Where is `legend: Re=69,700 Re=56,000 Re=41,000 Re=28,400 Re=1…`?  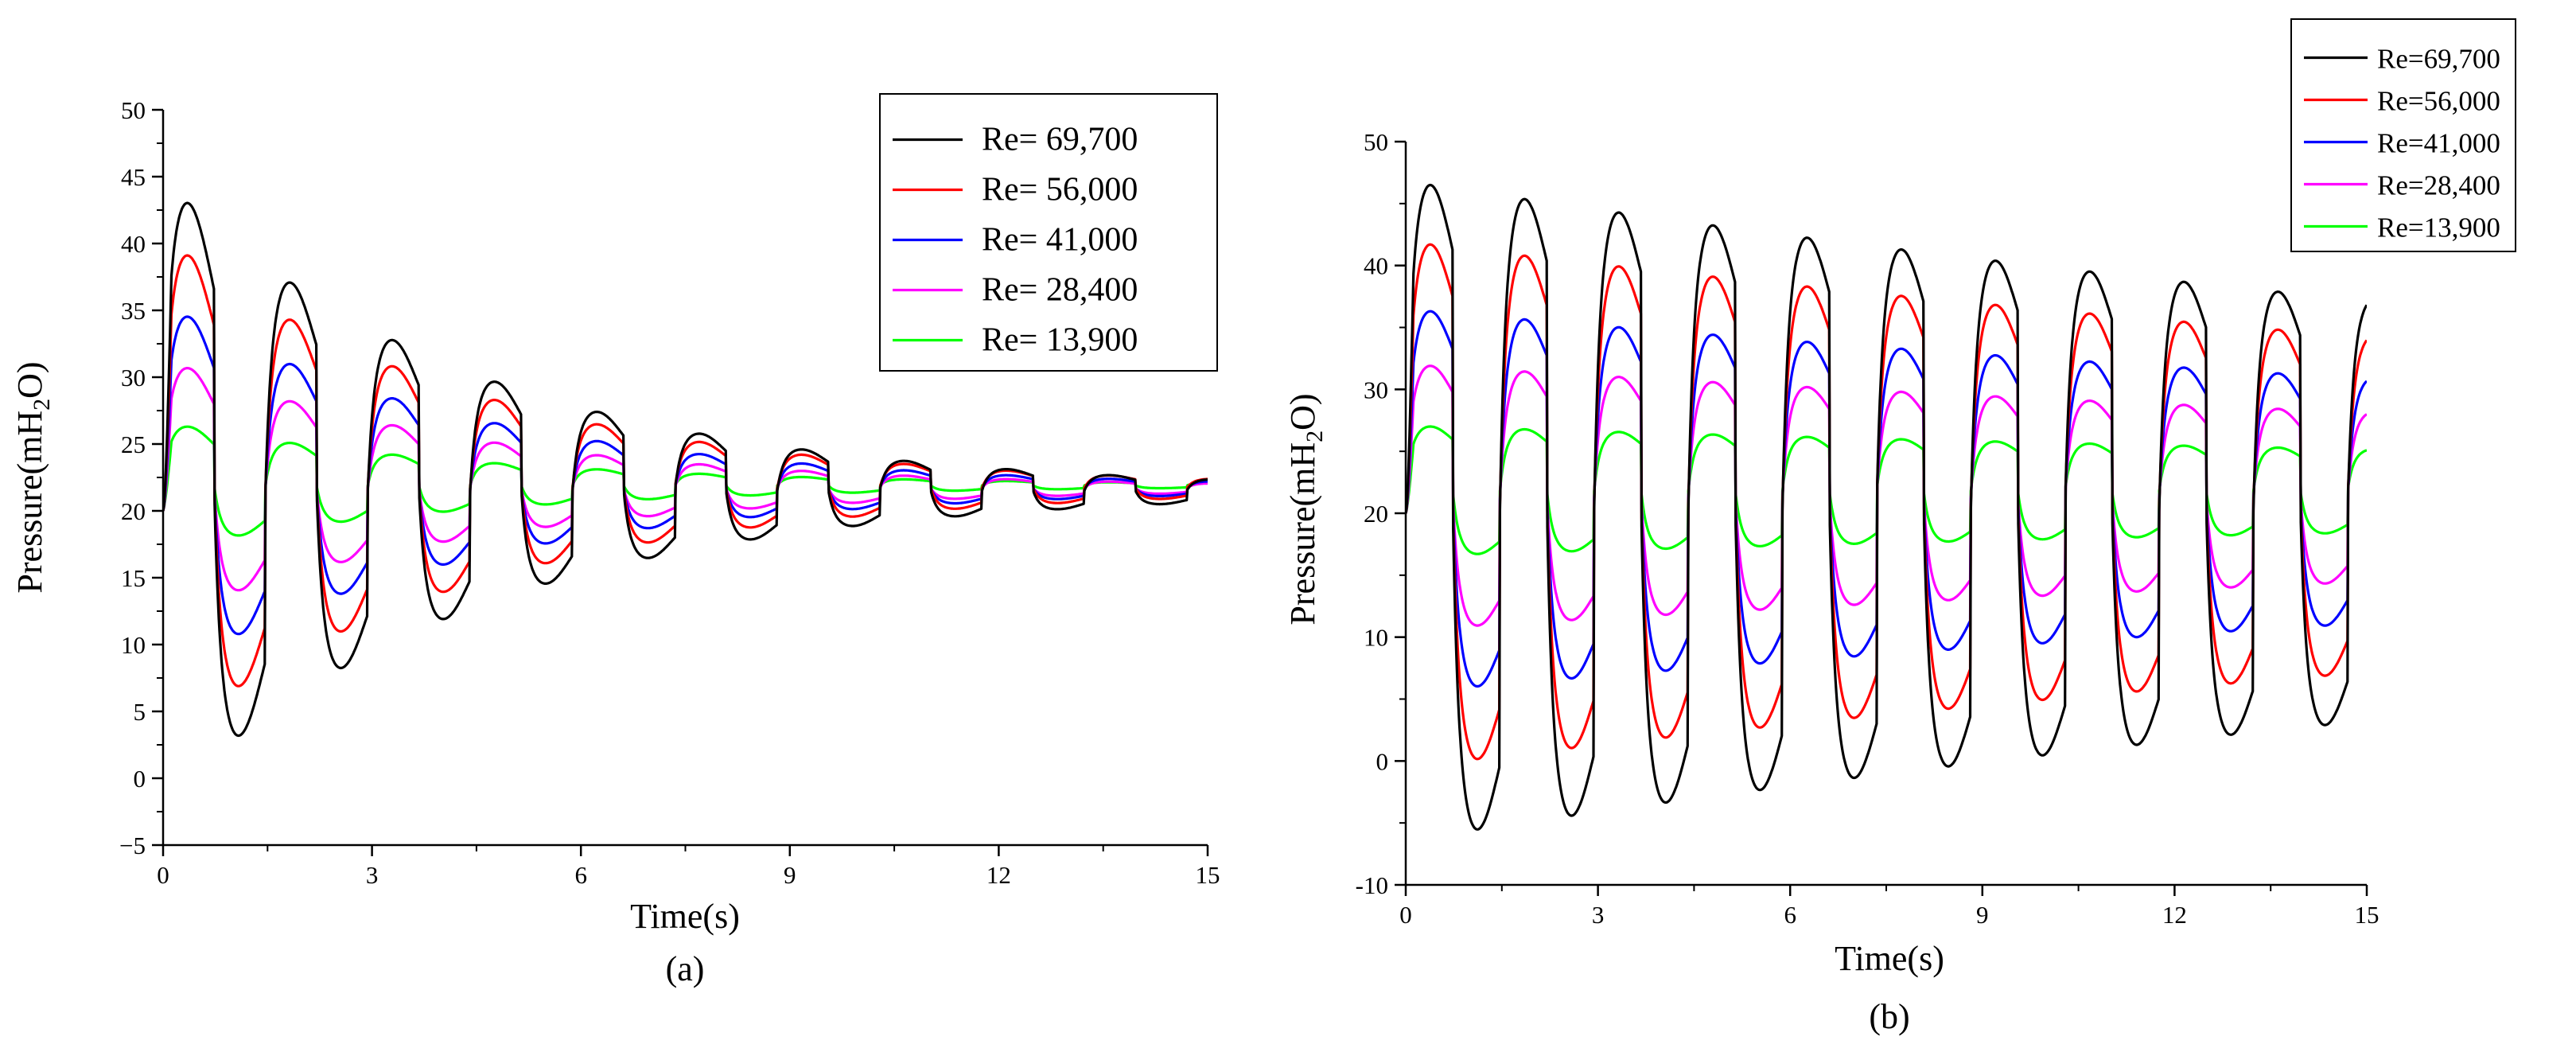 legend: Re=69,700 Re=56,000 Re=41,000 Re=28,400 Re=1… is located at coordinates (2403, 135).